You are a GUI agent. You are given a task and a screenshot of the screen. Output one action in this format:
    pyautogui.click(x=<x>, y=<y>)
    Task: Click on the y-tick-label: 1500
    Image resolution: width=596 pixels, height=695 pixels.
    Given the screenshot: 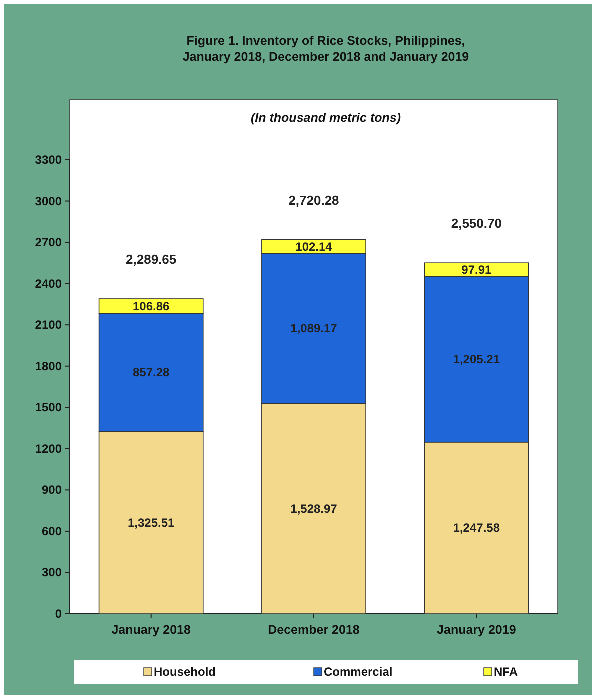 What is the action you would take?
    pyautogui.click(x=48, y=407)
    